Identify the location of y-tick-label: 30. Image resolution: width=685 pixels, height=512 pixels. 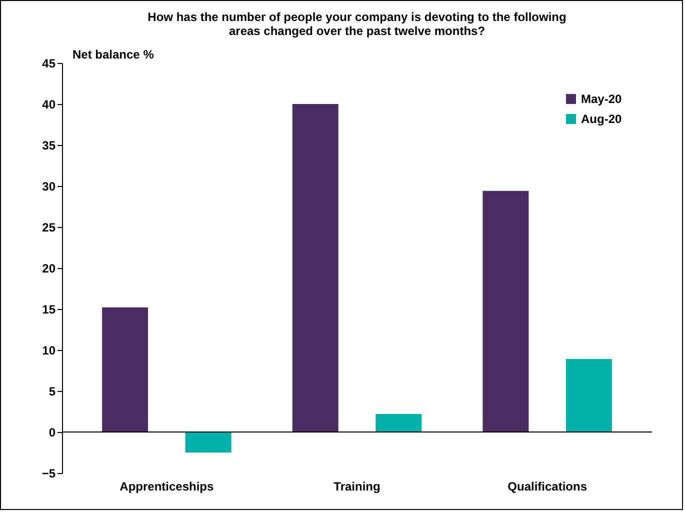
(49, 187).